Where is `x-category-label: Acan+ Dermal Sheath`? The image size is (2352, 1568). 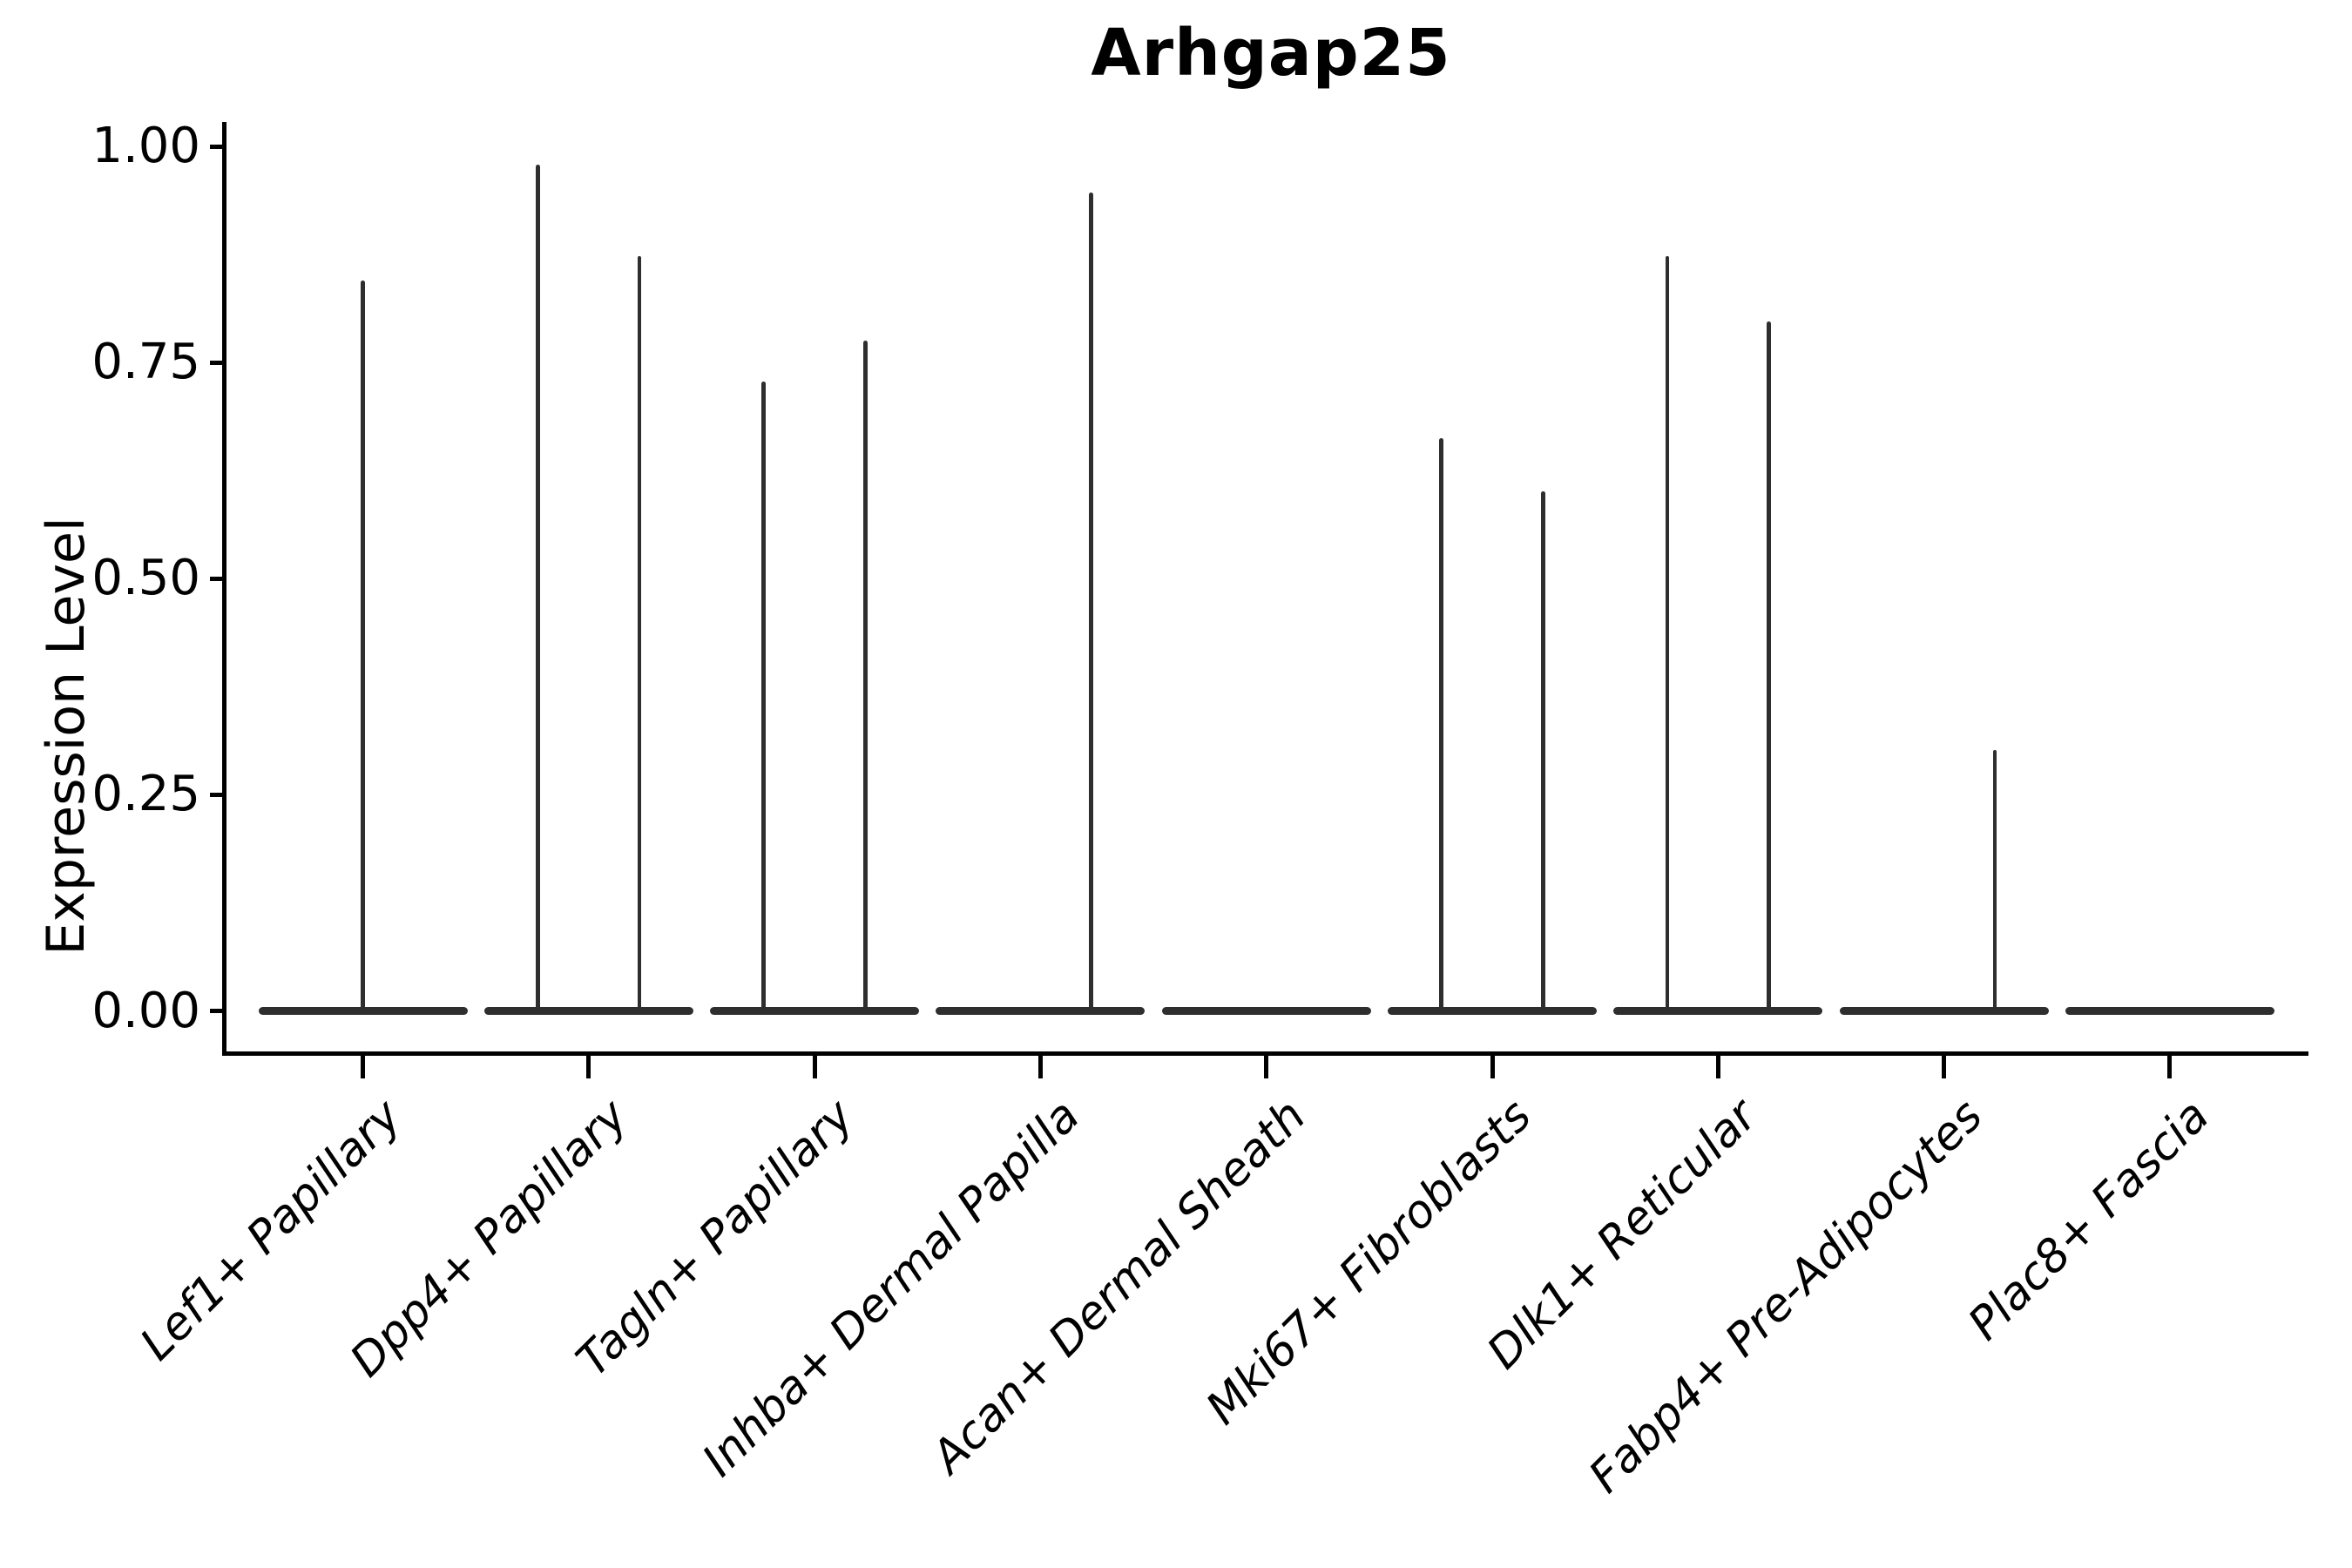 x-category-label: Acan+ Dermal Sheath is located at coordinates (1119, 1287).